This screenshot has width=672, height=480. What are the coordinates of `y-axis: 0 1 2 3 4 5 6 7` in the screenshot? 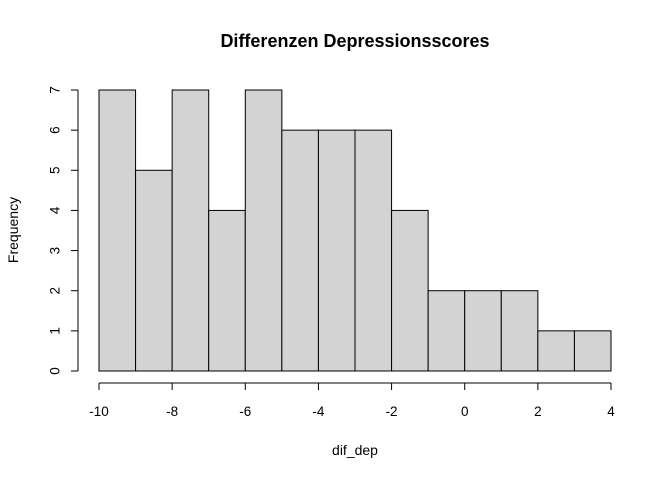 It's located at (63, 230).